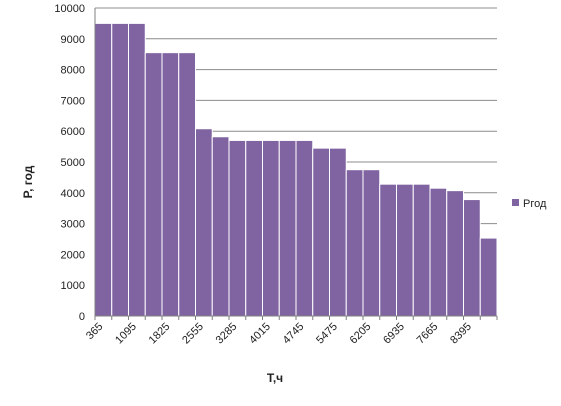 This screenshot has height=406, width=561. I want to click on y-tick-label: 2000, so click(73, 255).